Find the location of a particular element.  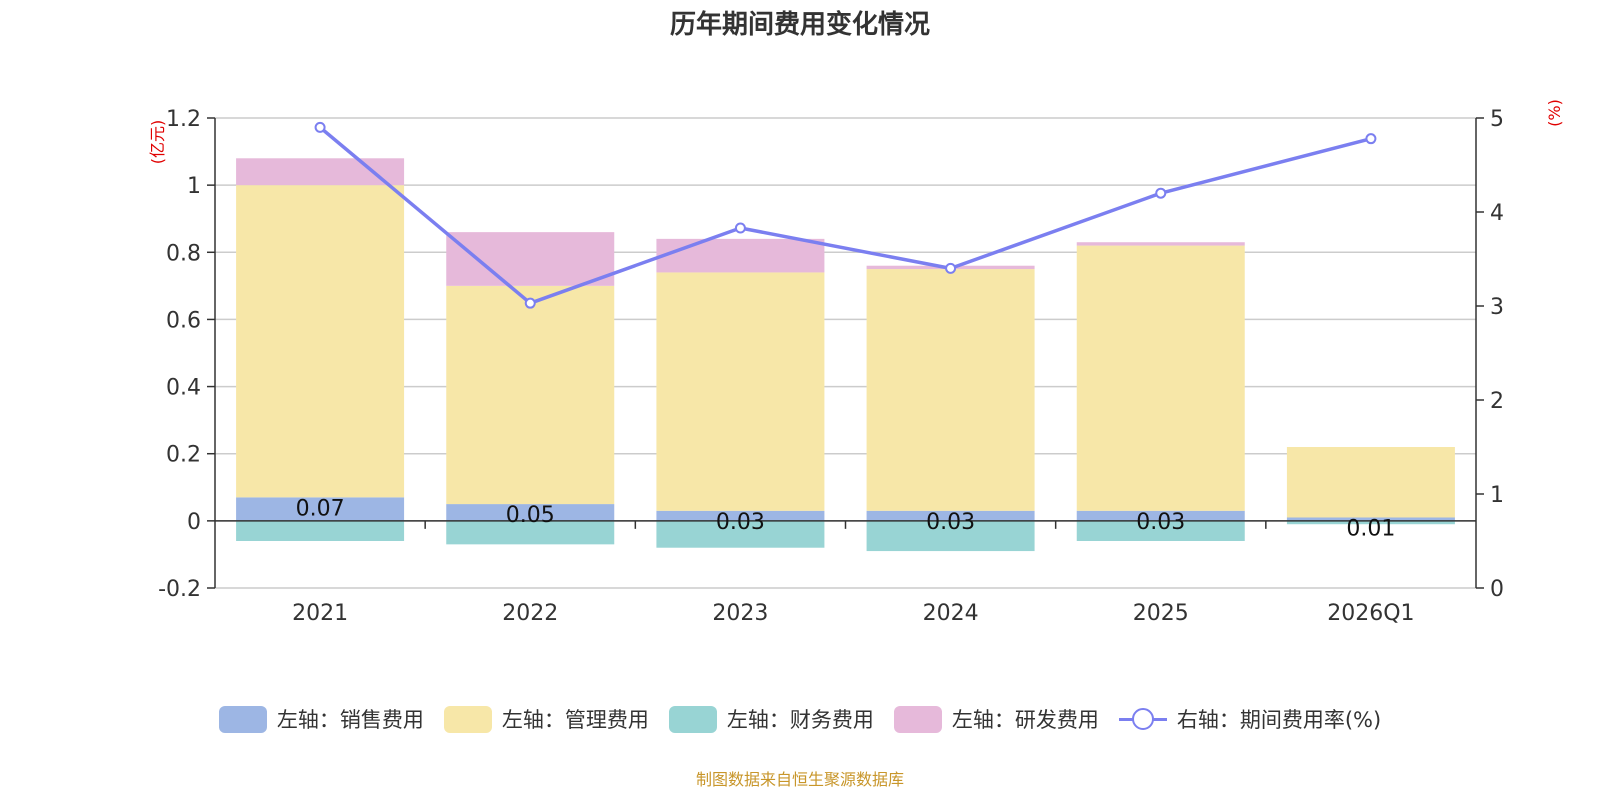

left-tick-label: 0.8 is located at coordinates (183, 253).